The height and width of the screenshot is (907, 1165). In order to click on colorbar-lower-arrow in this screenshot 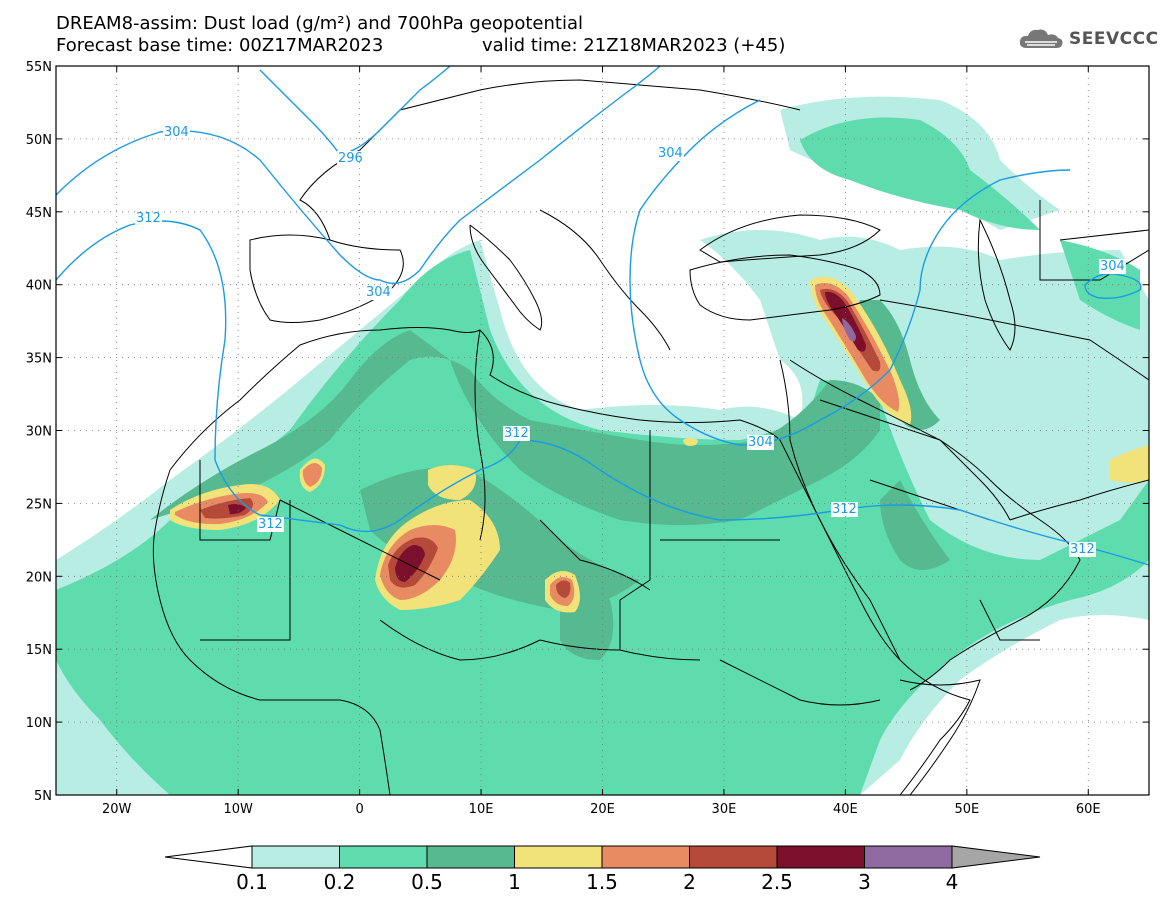, I will do `click(208, 857)`.